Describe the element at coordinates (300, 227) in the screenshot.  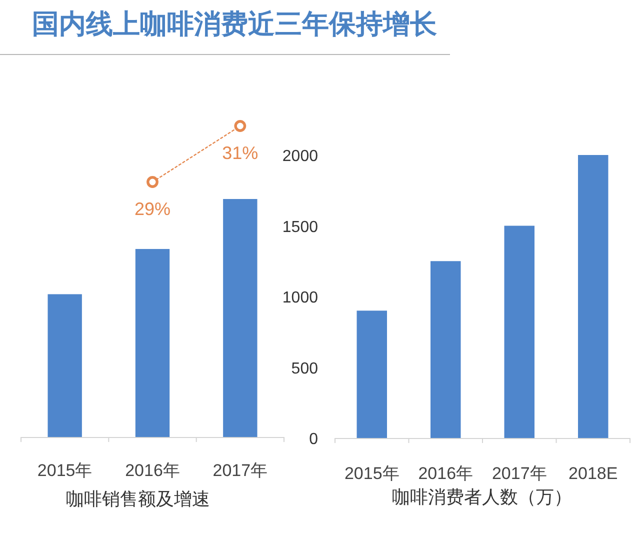
I see `y-tick-label: 1500` at that location.